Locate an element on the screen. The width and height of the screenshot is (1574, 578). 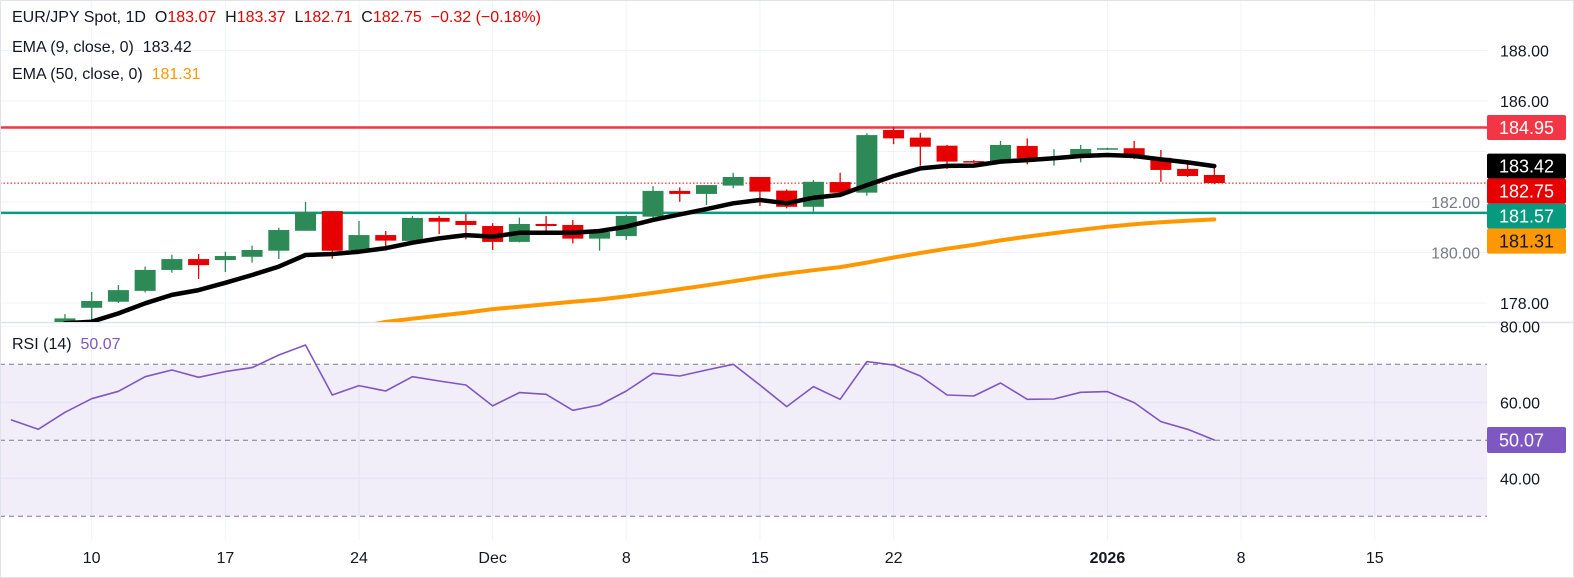
x-tick-label: 2026 is located at coordinates (1108, 558).